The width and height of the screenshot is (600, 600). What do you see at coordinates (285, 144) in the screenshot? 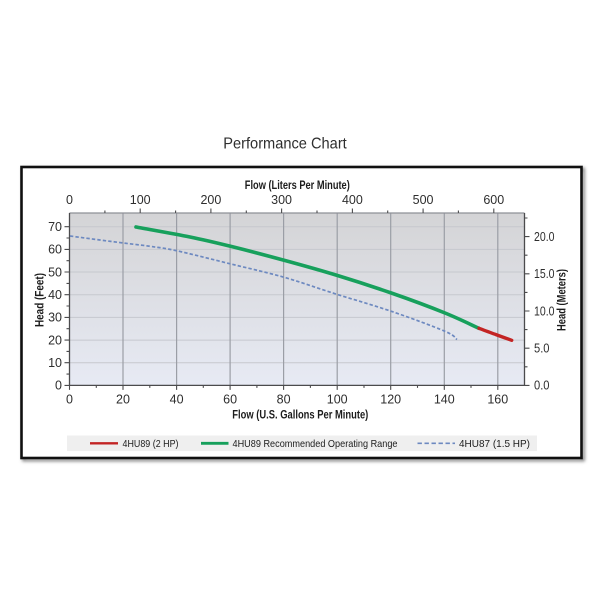
I see `svg-text: Performance Chart` at bounding box center [285, 144].